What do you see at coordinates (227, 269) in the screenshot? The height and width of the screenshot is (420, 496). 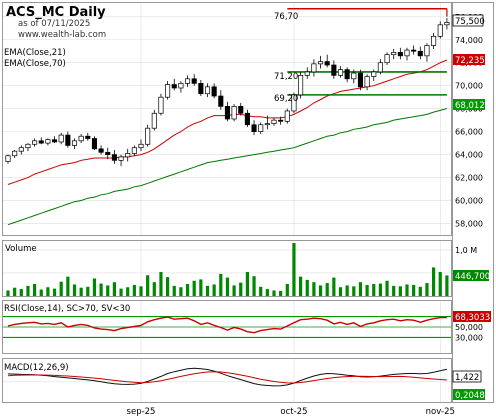 I see `volume-bars` at bounding box center [227, 269].